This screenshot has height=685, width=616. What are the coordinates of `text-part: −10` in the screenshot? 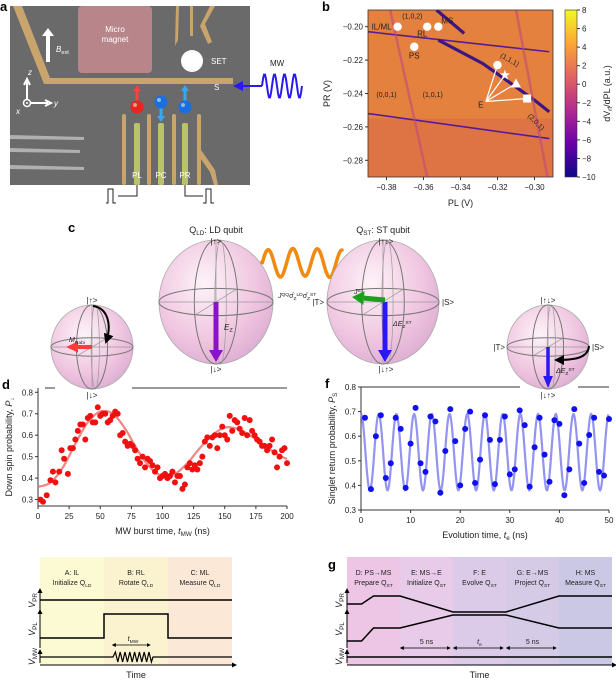 It's located at (589, 177).